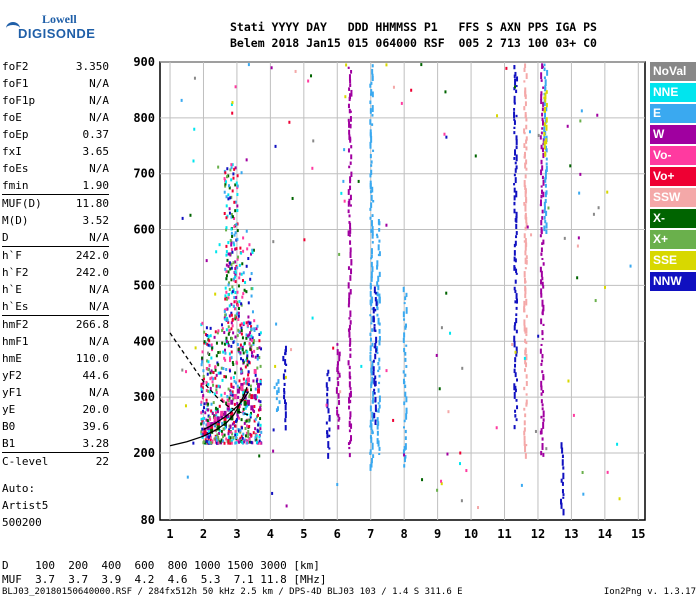  Describe the element at coordinates (649, 592) in the screenshot. I see `footer-version: Ion2Png v. 1.3.17` at that location.